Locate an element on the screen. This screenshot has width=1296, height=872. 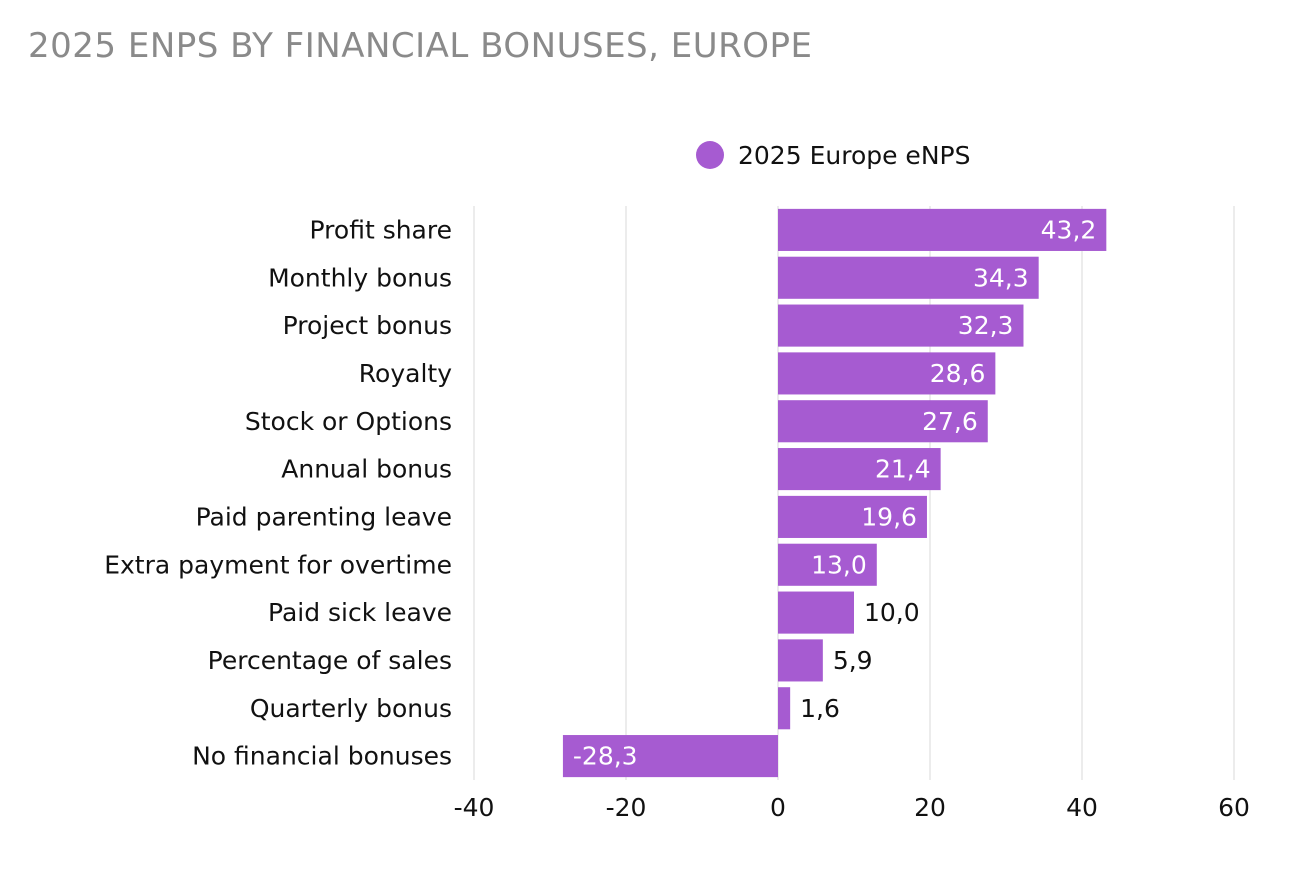
data-label: 34,3 is located at coordinates (1001, 277).